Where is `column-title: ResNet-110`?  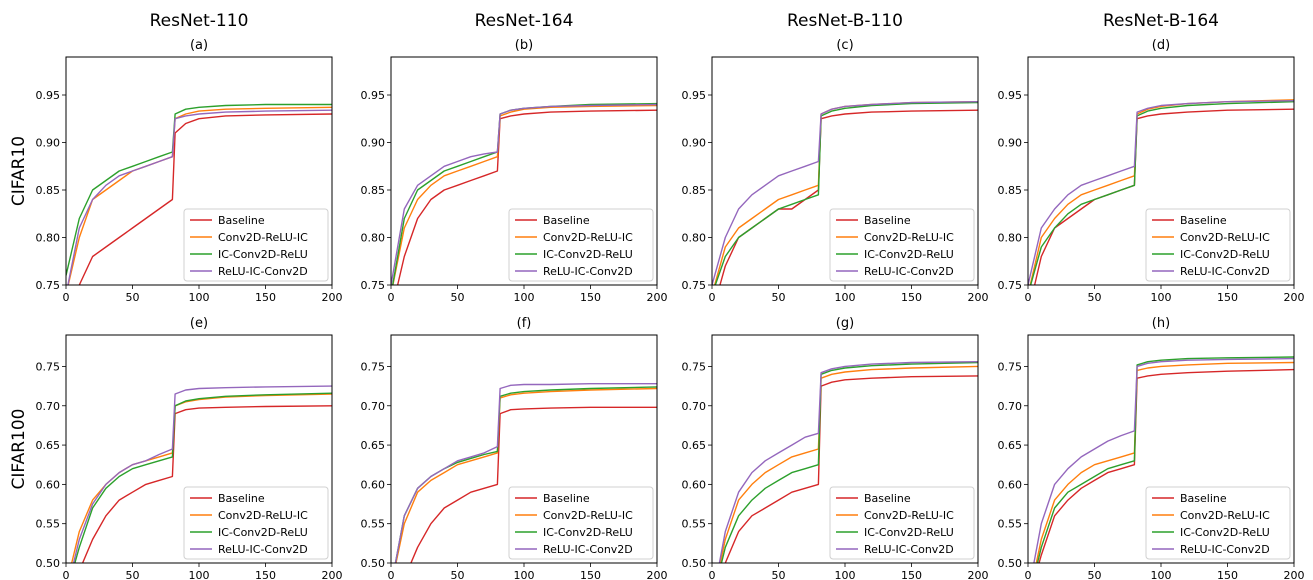
column-title: ResNet-110 is located at coordinates (199, 21).